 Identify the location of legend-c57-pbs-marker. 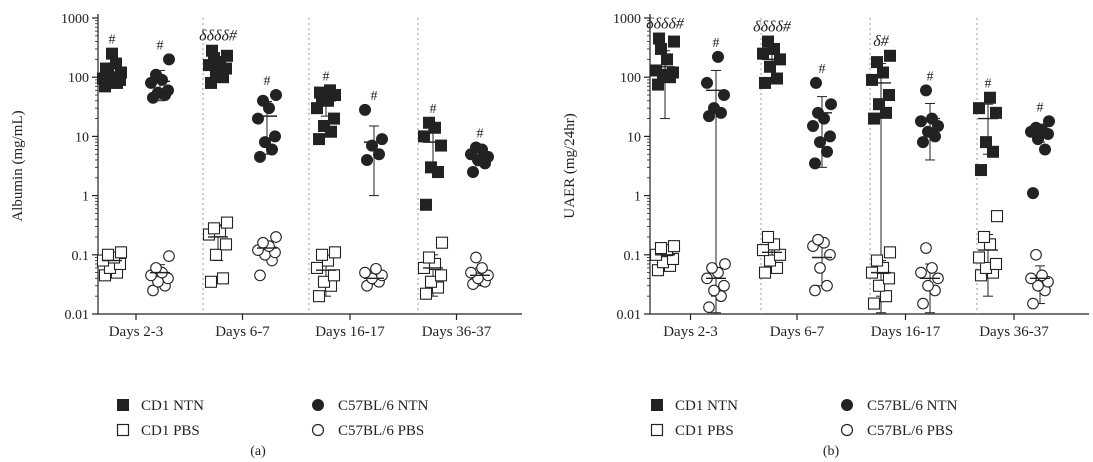
(847, 430).